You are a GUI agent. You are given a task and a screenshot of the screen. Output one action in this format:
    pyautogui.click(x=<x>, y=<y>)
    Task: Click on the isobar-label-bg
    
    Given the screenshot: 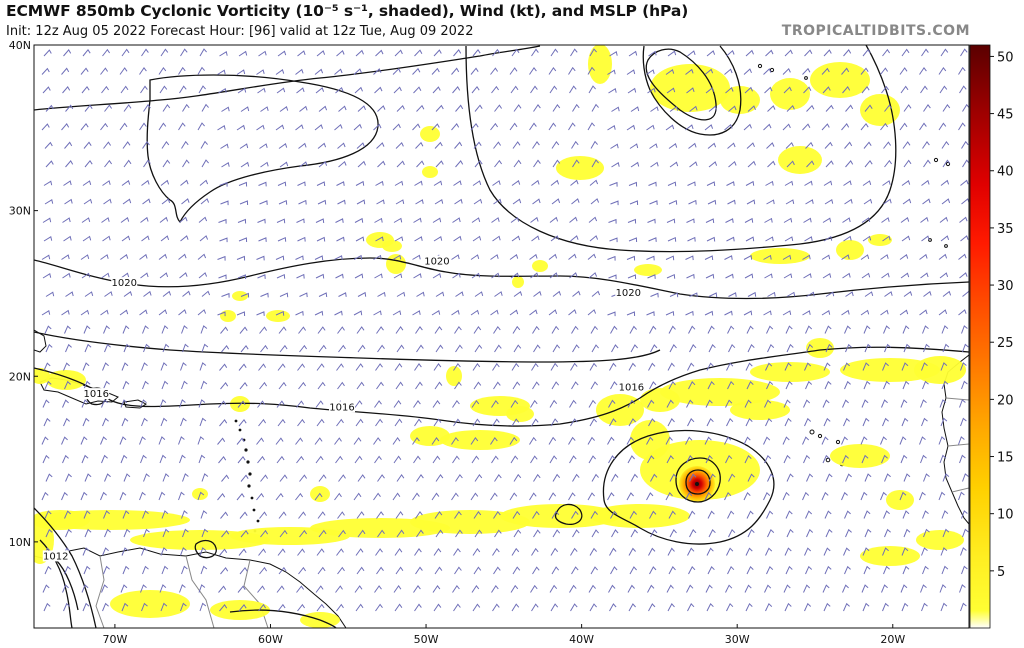 What is the action you would take?
    pyautogui.click(x=96, y=394)
    